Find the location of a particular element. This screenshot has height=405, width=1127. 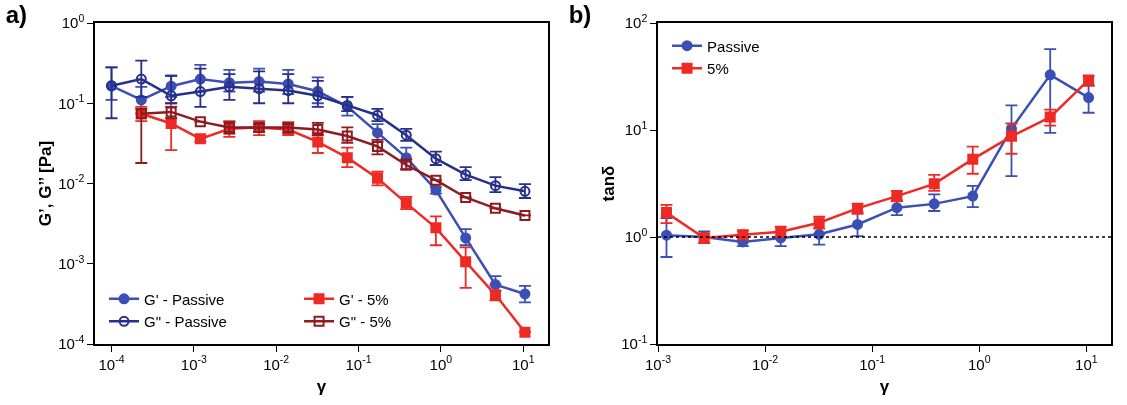

y-axis-title: tanδ is located at coordinates (608, 183).